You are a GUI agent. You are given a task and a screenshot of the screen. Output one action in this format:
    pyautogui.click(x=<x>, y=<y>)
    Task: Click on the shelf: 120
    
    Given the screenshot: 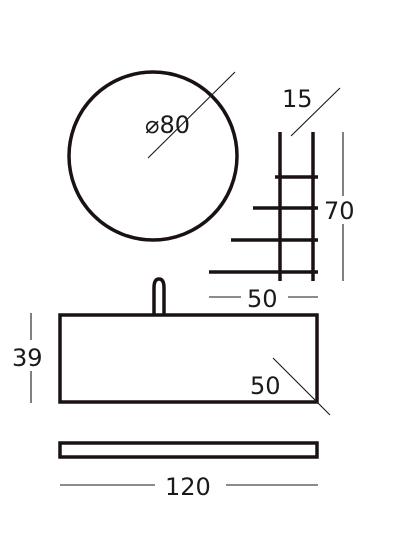 What is the action you would take?
    pyautogui.click(x=188, y=471)
    